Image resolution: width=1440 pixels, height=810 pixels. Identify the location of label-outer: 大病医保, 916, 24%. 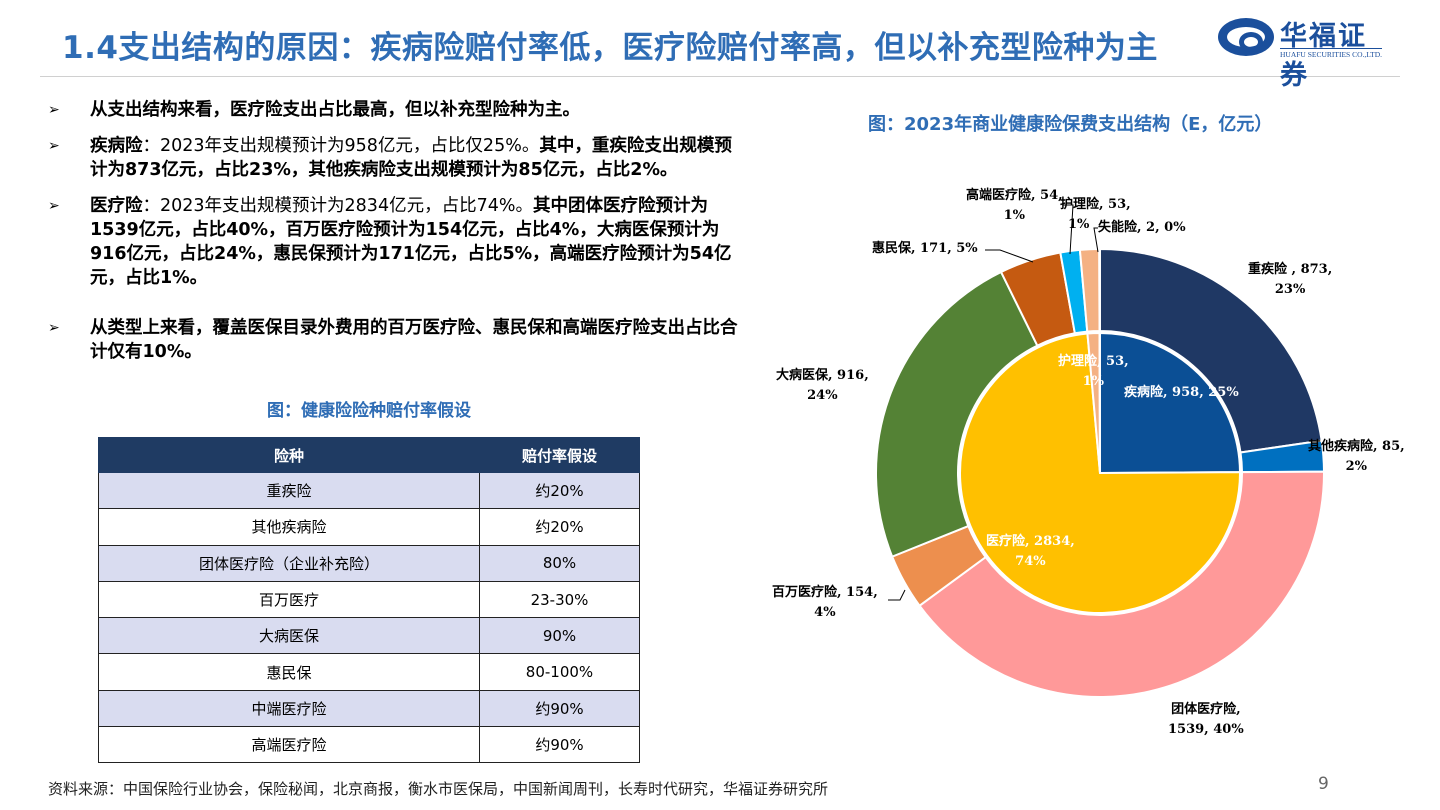
(822, 385).